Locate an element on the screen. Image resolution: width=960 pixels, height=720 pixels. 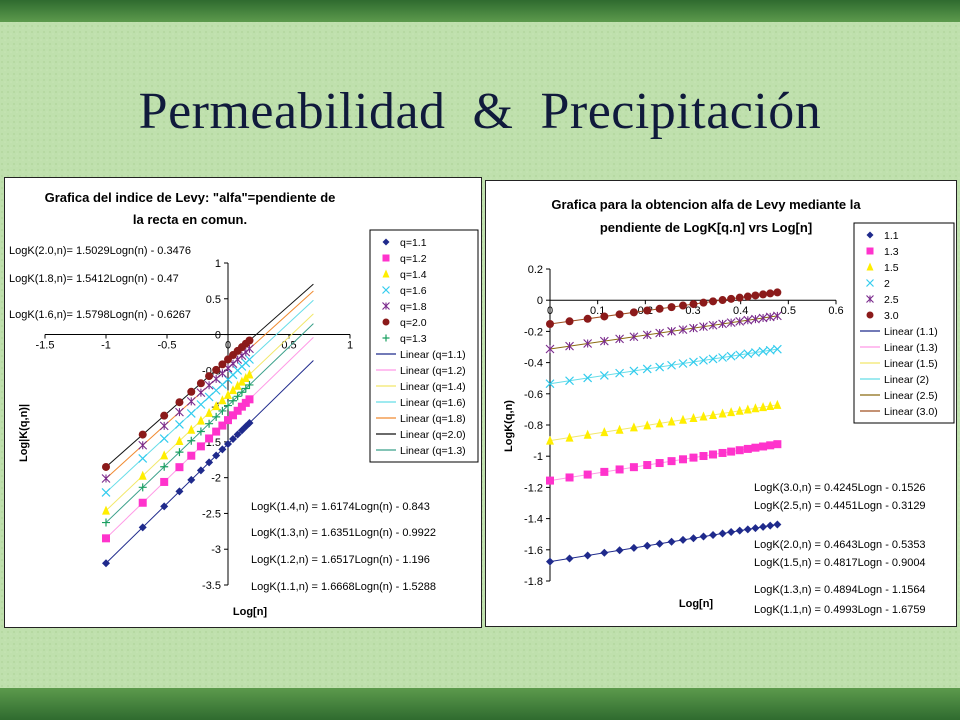
y-tick-label: -2 is located at coordinates (216, 479).